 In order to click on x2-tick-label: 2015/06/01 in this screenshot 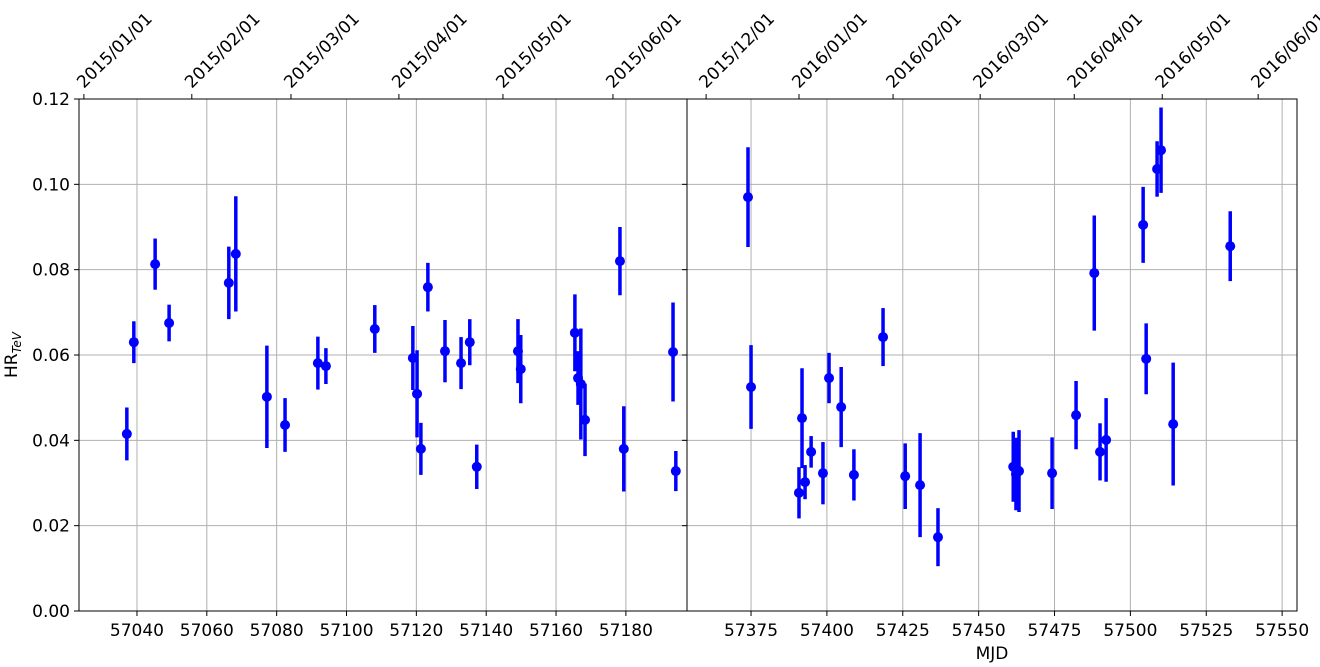, I will do `click(643, 50)`.